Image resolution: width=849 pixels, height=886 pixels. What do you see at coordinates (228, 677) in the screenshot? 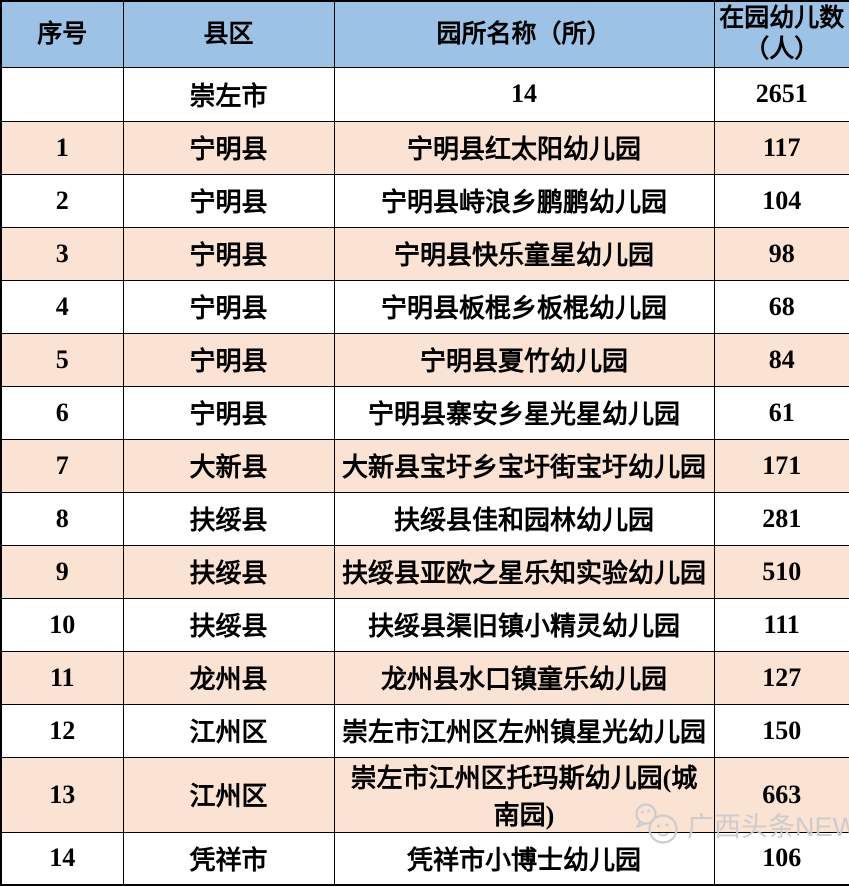
I see `cell-county: 龙州县` at bounding box center [228, 677].